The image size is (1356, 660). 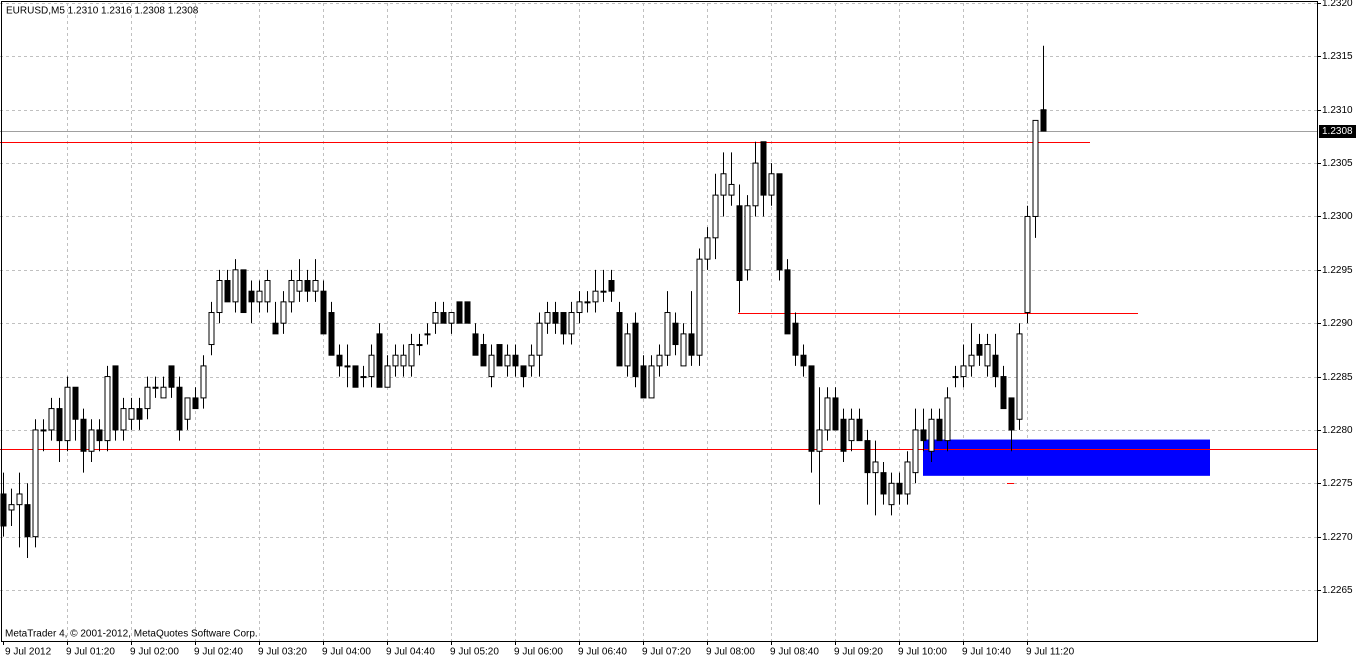 What do you see at coordinates (538, 652) in the screenshot?
I see `x-tick-label: 9 Jul 06:00` at bounding box center [538, 652].